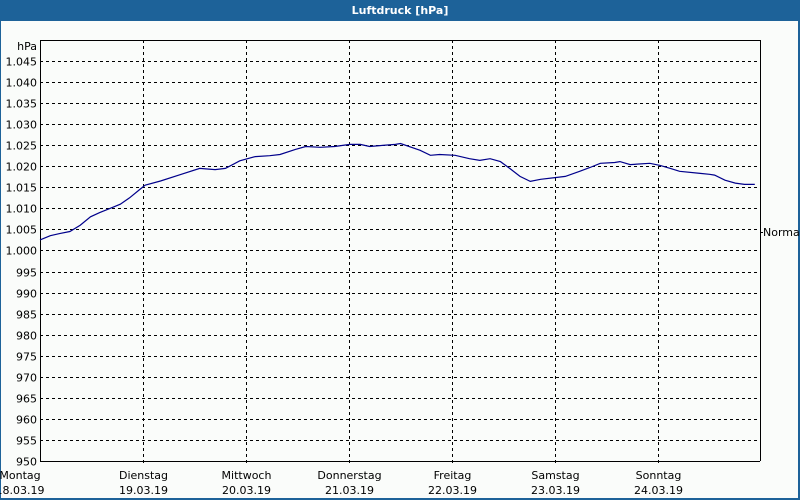  I want to click on y-tick-label: 1.045, so click(22, 62).